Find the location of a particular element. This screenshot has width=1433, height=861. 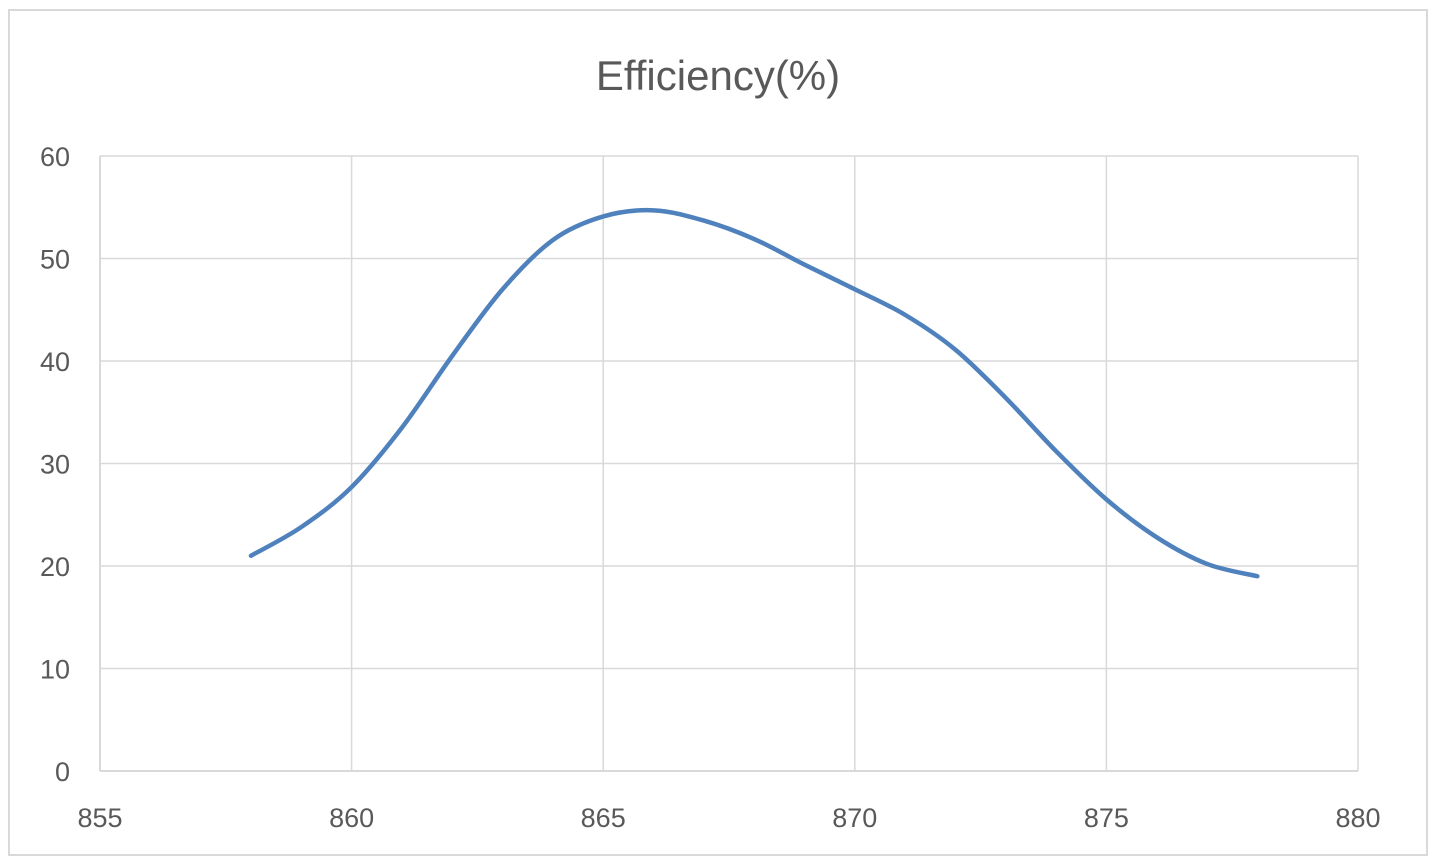

x-tick-label: 865 is located at coordinates (603, 818).